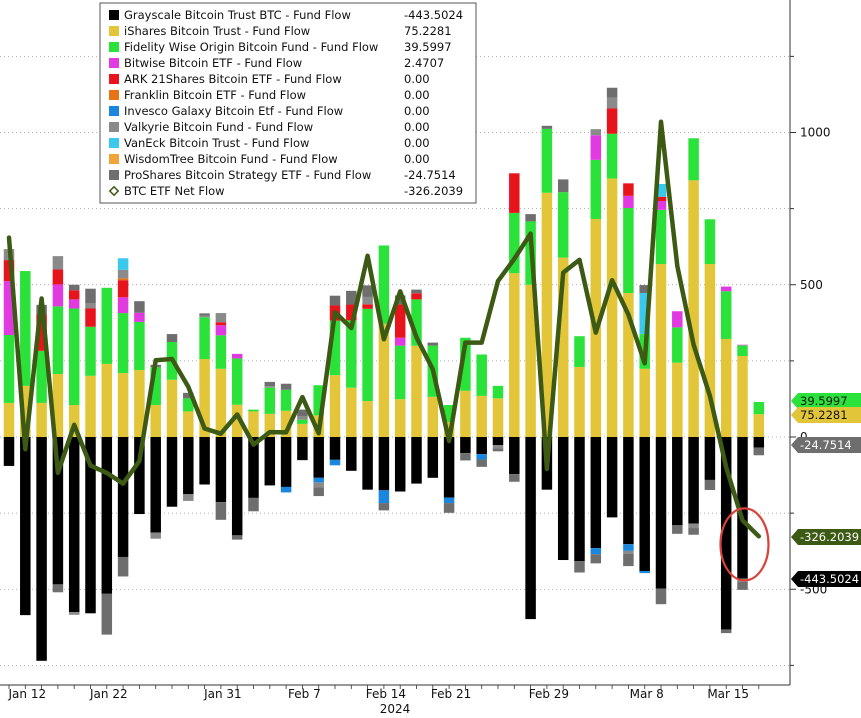 The height and width of the screenshot is (718, 861). What do you see at coordinates (826, 579) in the screenshot?
I see `value-tag-box` at bounding box center [826, 579].